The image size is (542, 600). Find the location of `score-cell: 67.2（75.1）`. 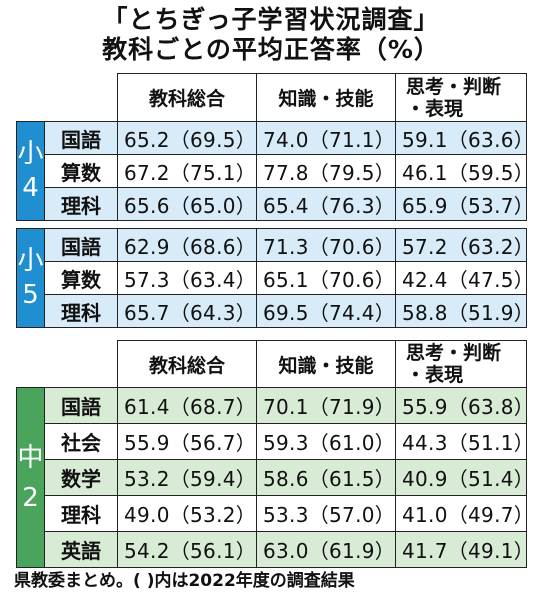

score-cell: 67.2（75.1） is located at coordinates (187, 171).